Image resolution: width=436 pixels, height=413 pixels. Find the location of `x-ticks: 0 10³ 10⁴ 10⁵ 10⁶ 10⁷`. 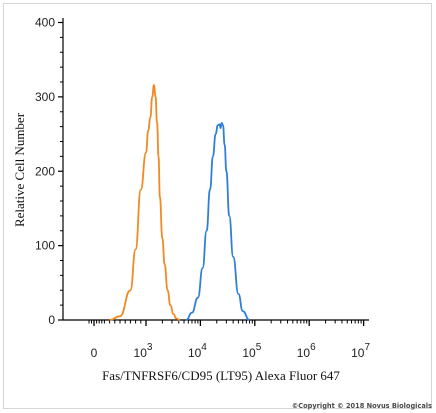

x-ticks: 0 10³ 10⁴ 10⁵ 10⁶ 10⁷ is located at coordinates (229, 340).